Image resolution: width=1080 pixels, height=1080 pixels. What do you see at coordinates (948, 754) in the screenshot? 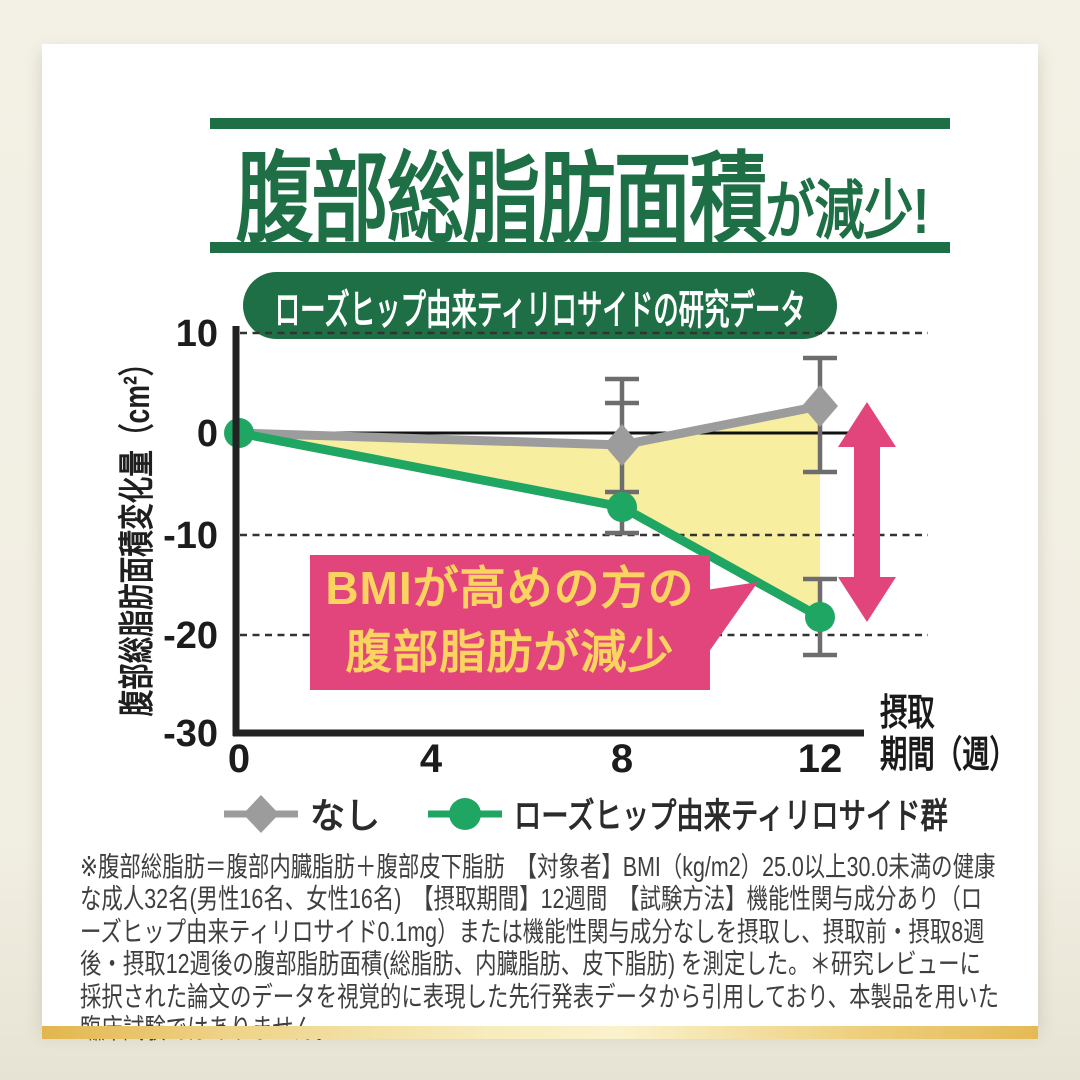
I see `x-axis-label-line2: 期間（週）` at bounding box center [948, 754].